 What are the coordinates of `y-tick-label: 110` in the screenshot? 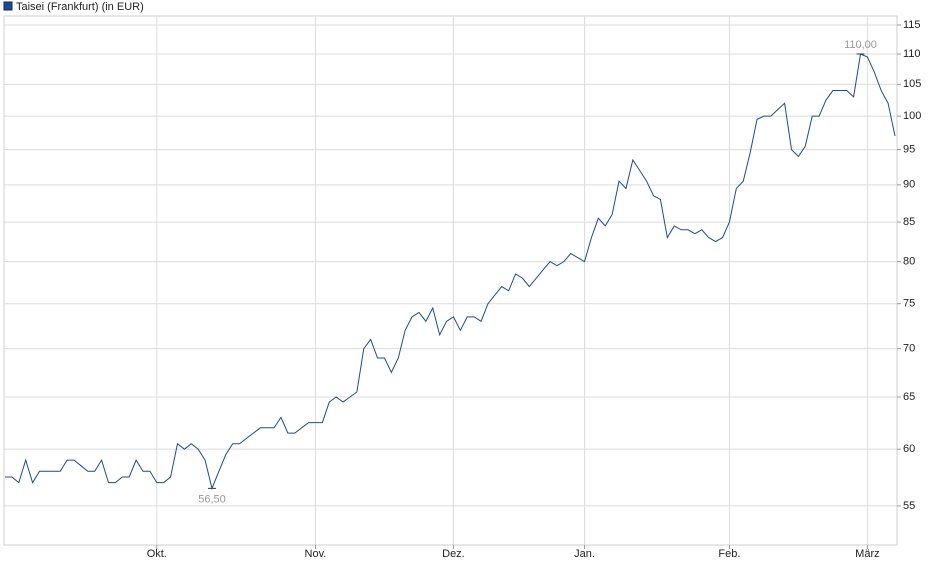 It's located at (912, 54).